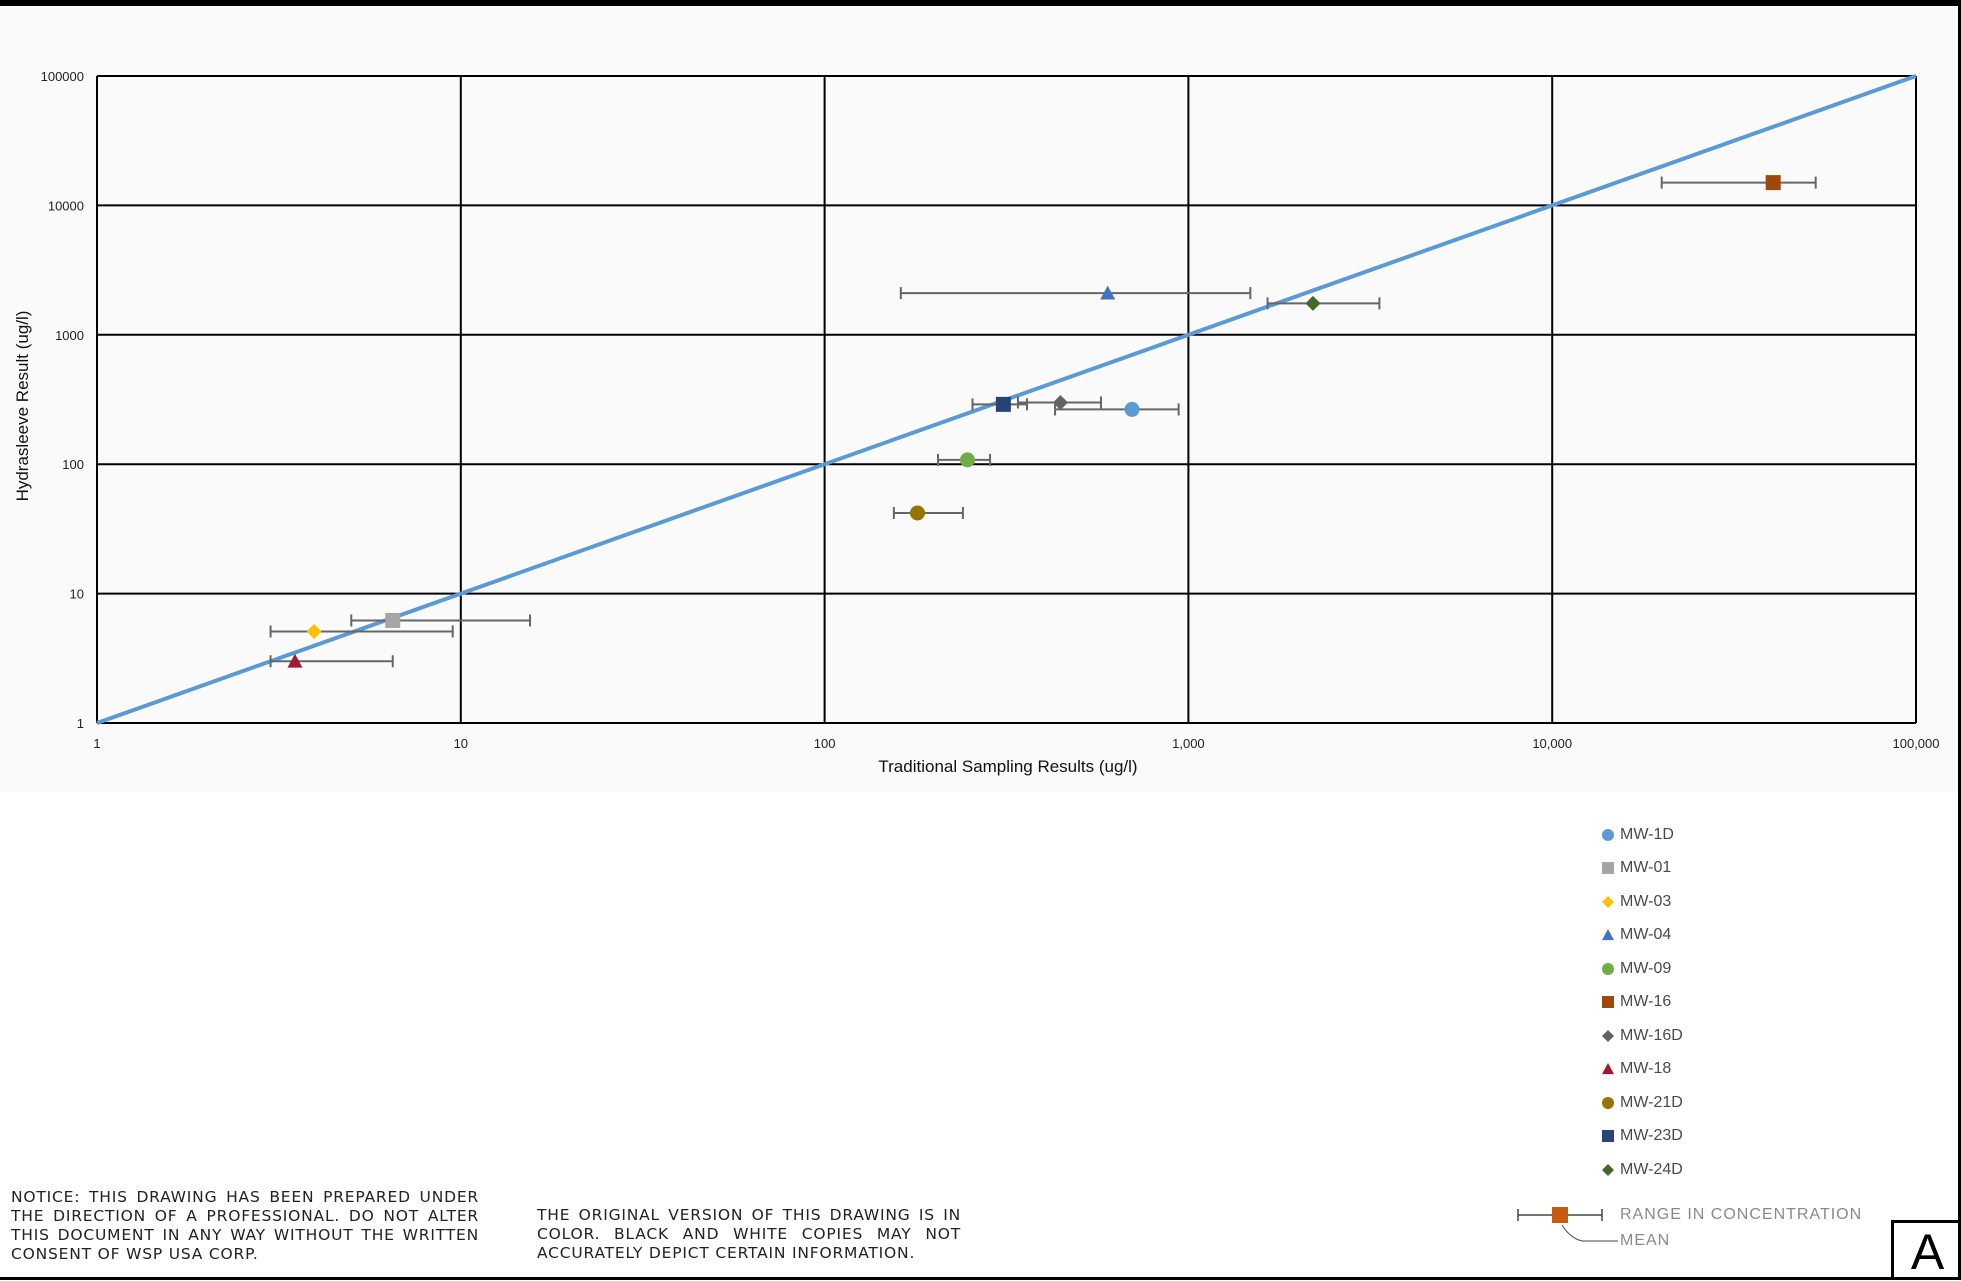 The width and height of the screenshot is (1961, 1281). Describe the element at coordinates (1646, 1002) in the screenshot. I see `legend-label: MW-16` at that location.